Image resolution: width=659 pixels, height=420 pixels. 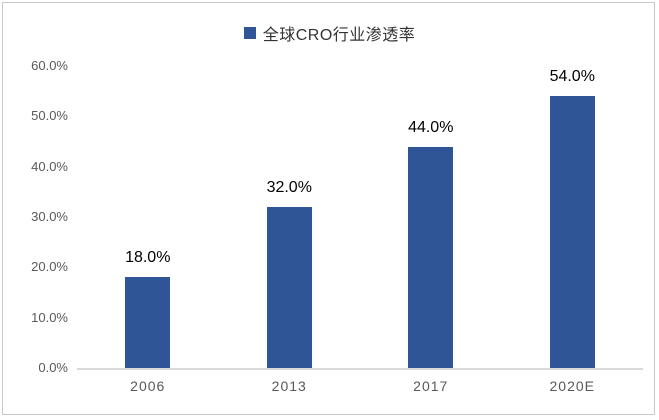 What do you see at coordinates (572, 386) in the screenshot?
I see `x-axis-category-label: 2020E` at bounding box center [572, 386].